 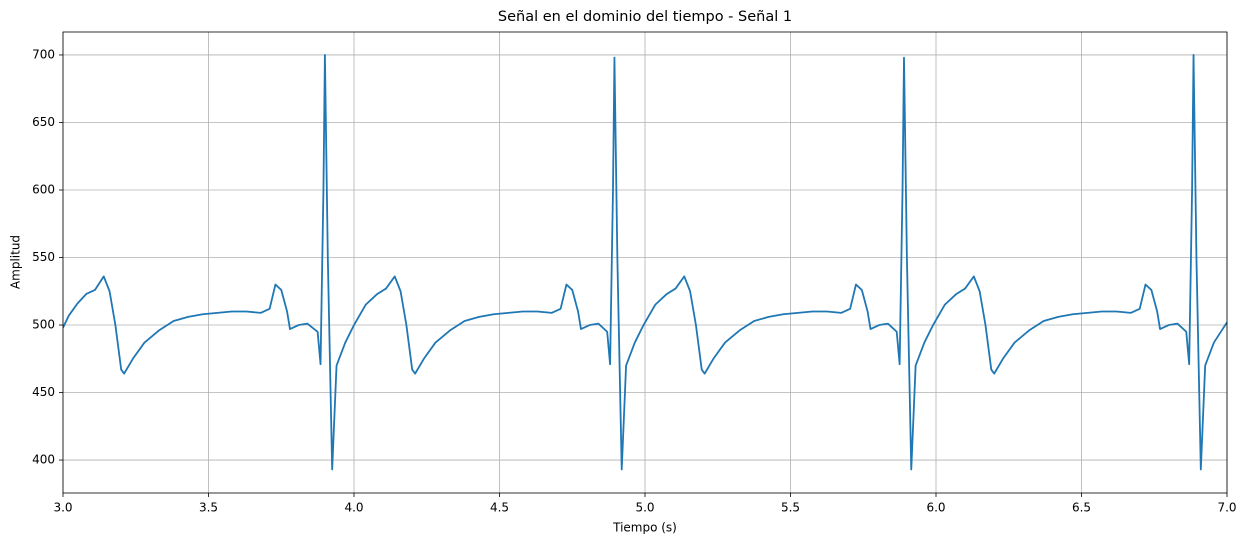 What do you see at coordinates (1226, 508) in the screenshot?
I see `x-tick-label: 7.0` at bounding box center [1226, 508].